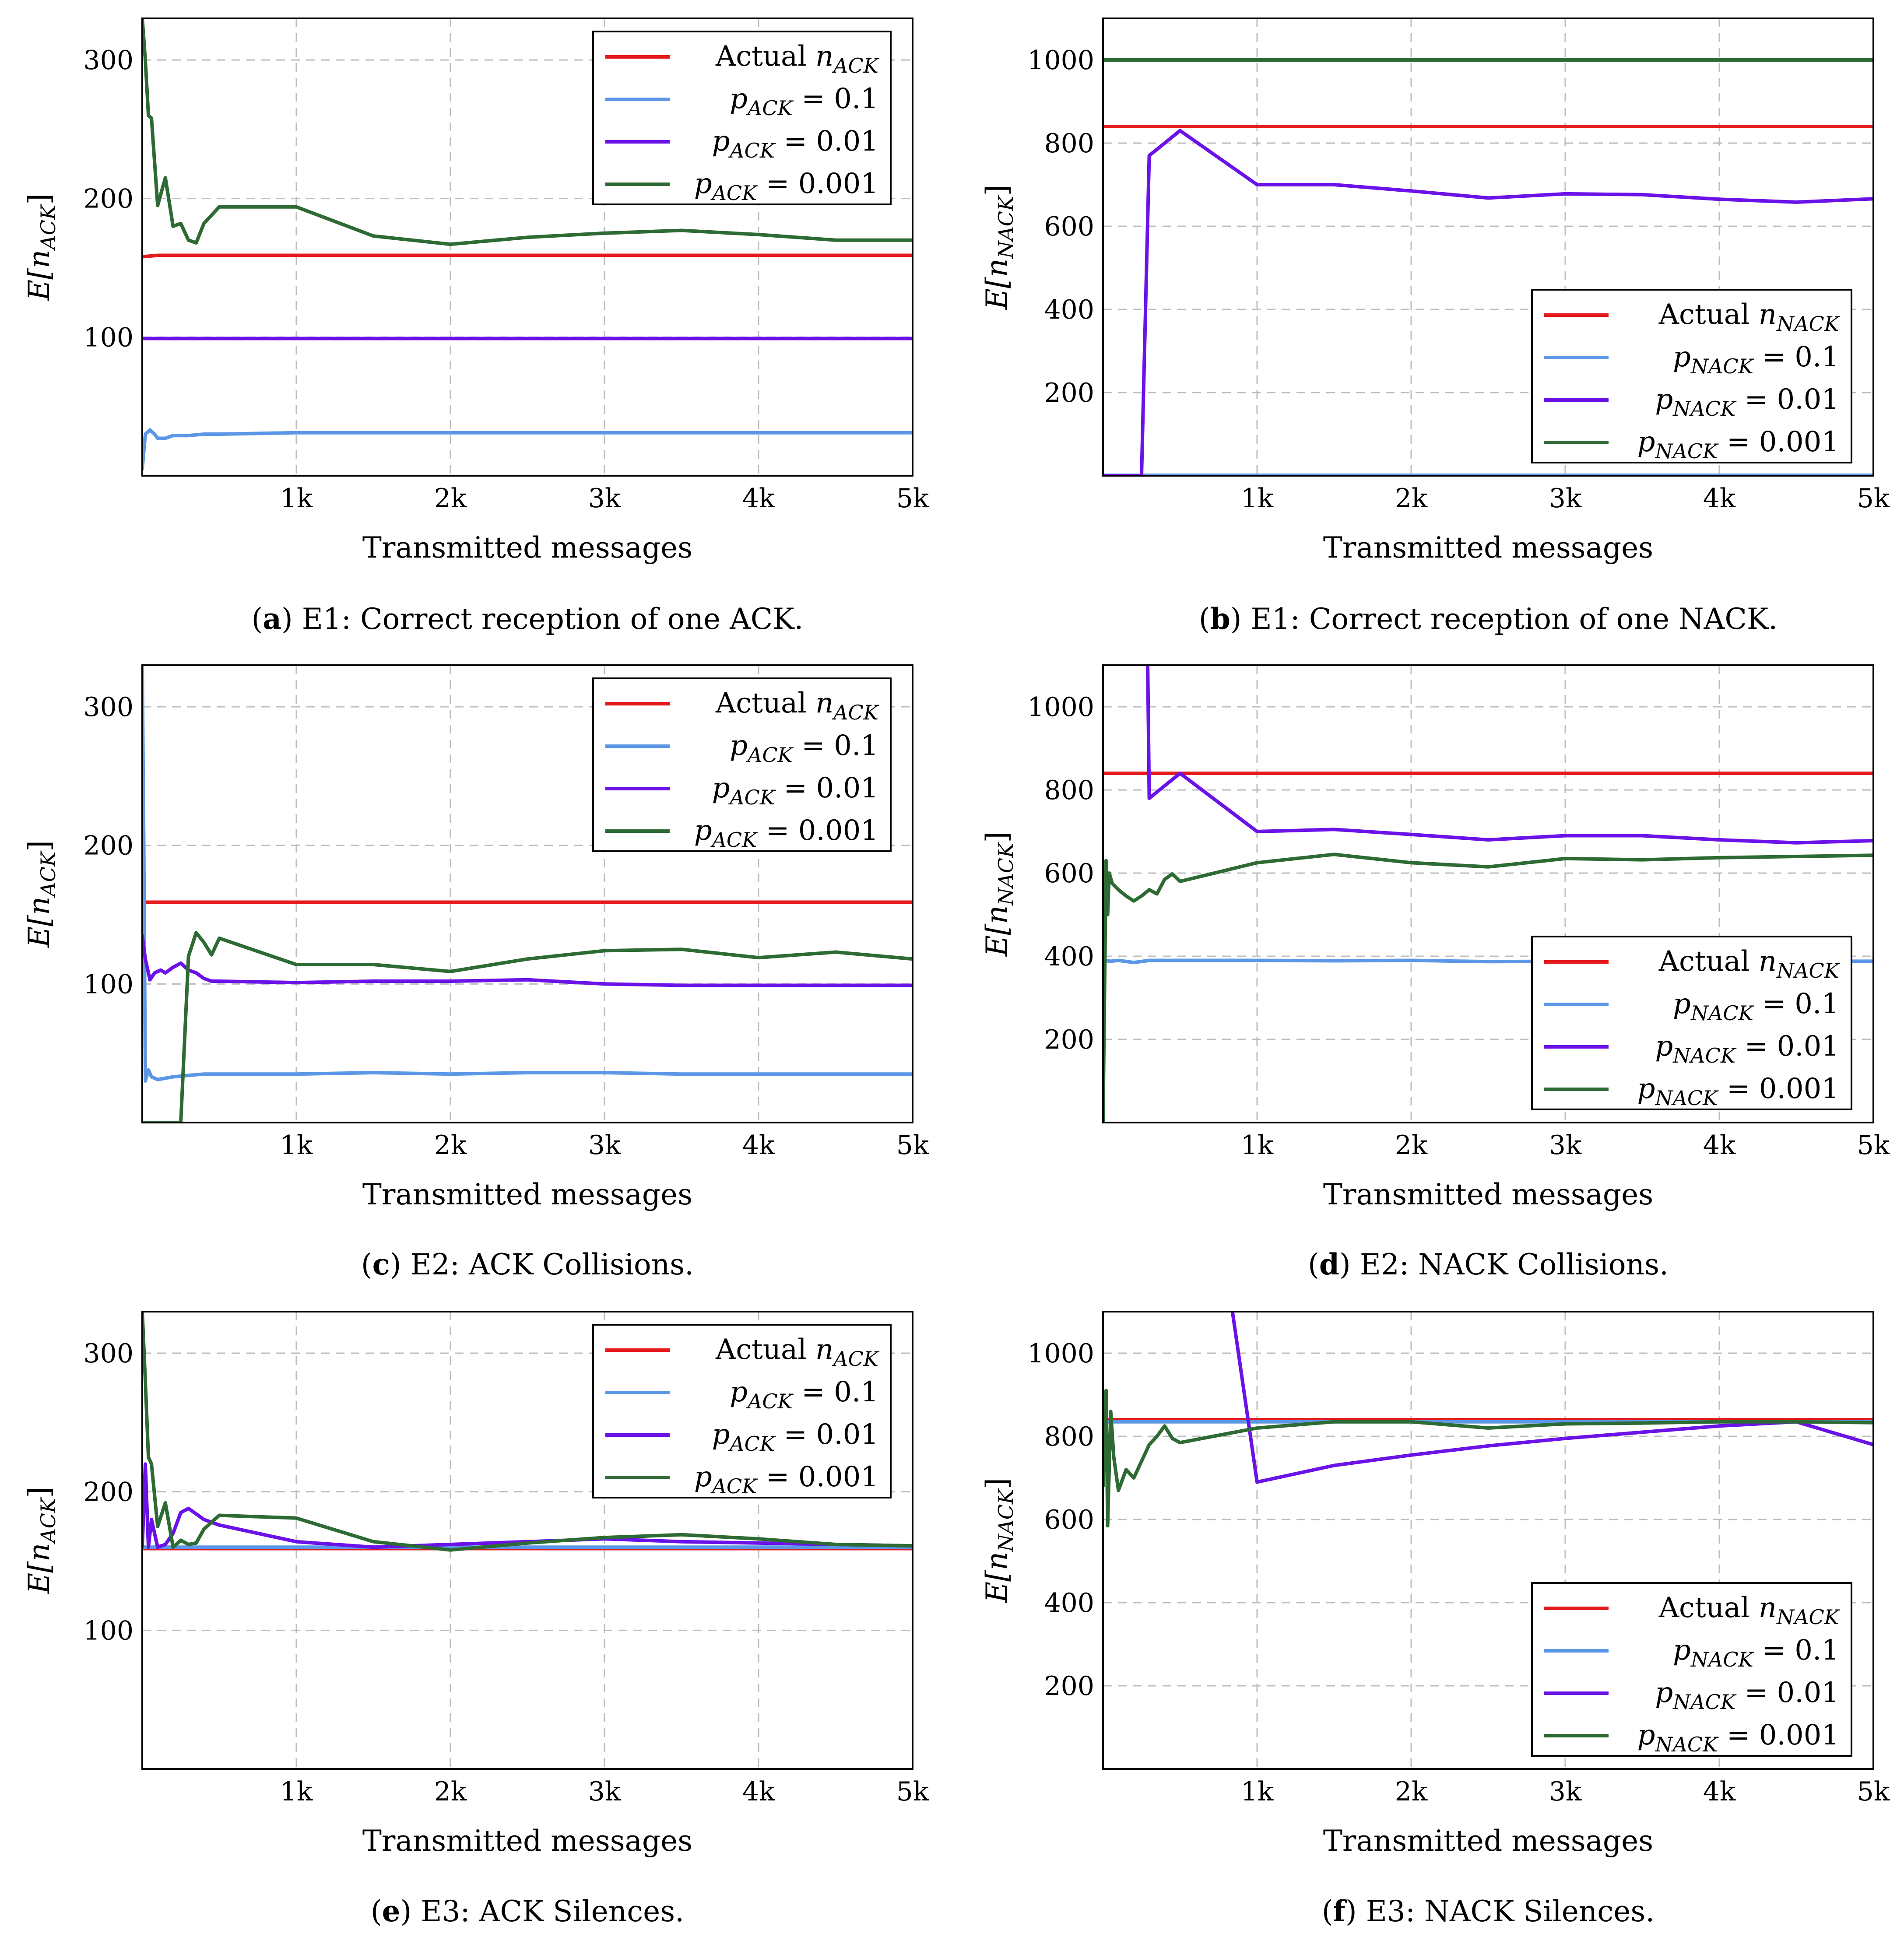 The width and height of the screenshot is (1904, 1944). What do you see at coordinates (527, 1264) in the screenshot?
I see `panel-caption: (c) E2: ACK Collisions.` at bounding box center [527, 1264].